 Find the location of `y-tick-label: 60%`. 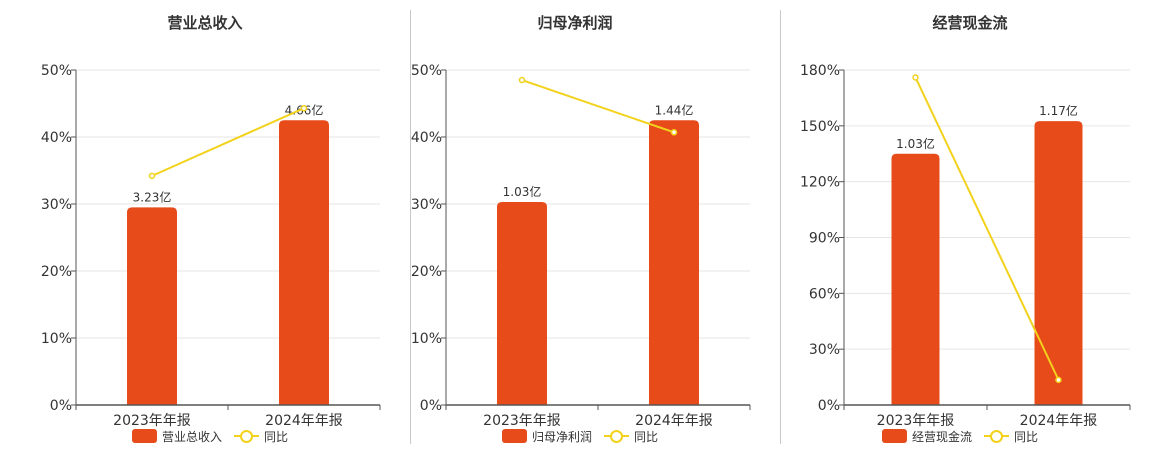

y-tick-label: 60% is located at coordinates (824, 294).